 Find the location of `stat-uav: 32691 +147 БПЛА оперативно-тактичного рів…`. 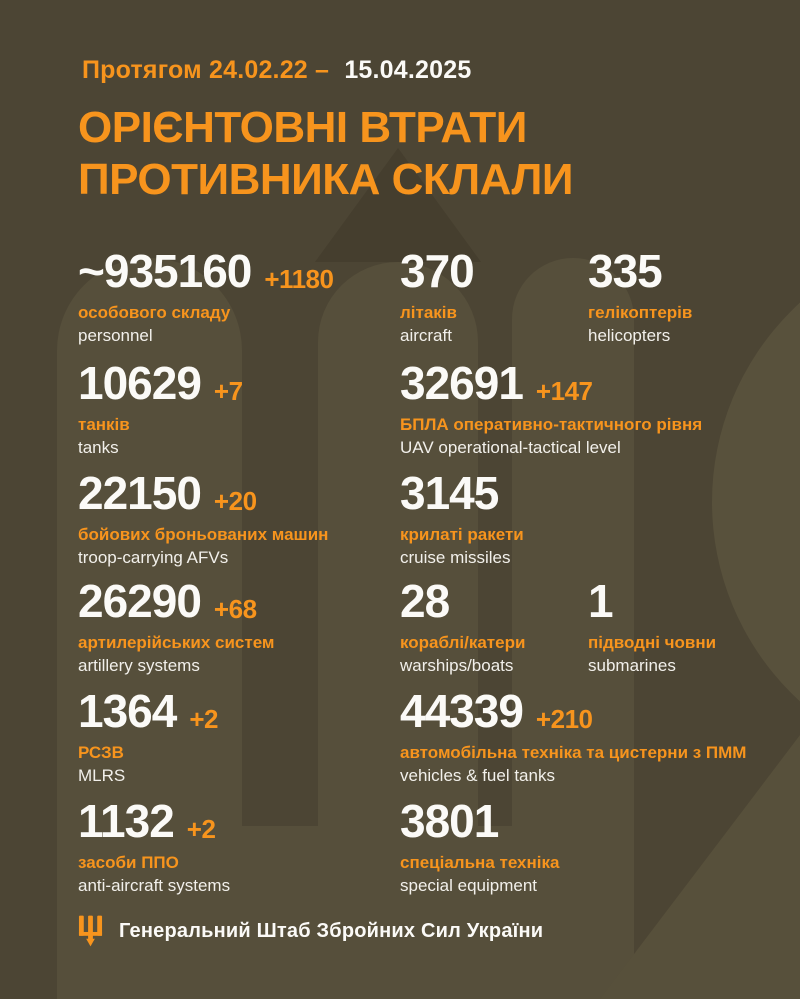

stat-uav: 32691 +147 БПЛА оперативно-тактичного рів… is located at coordinates (551, 409).